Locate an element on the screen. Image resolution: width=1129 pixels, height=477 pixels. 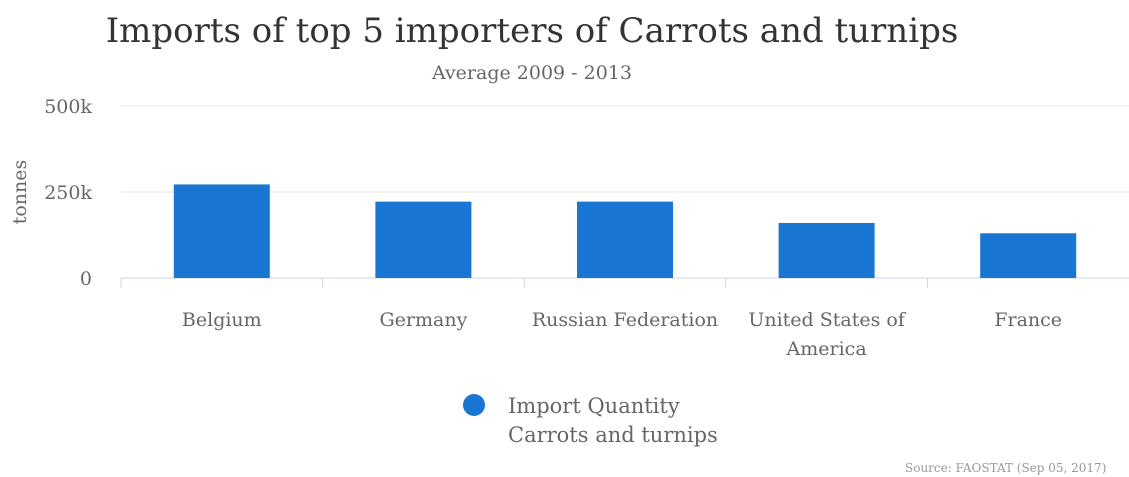
y-tick-label: 250k is located at coordinates (68, 193).